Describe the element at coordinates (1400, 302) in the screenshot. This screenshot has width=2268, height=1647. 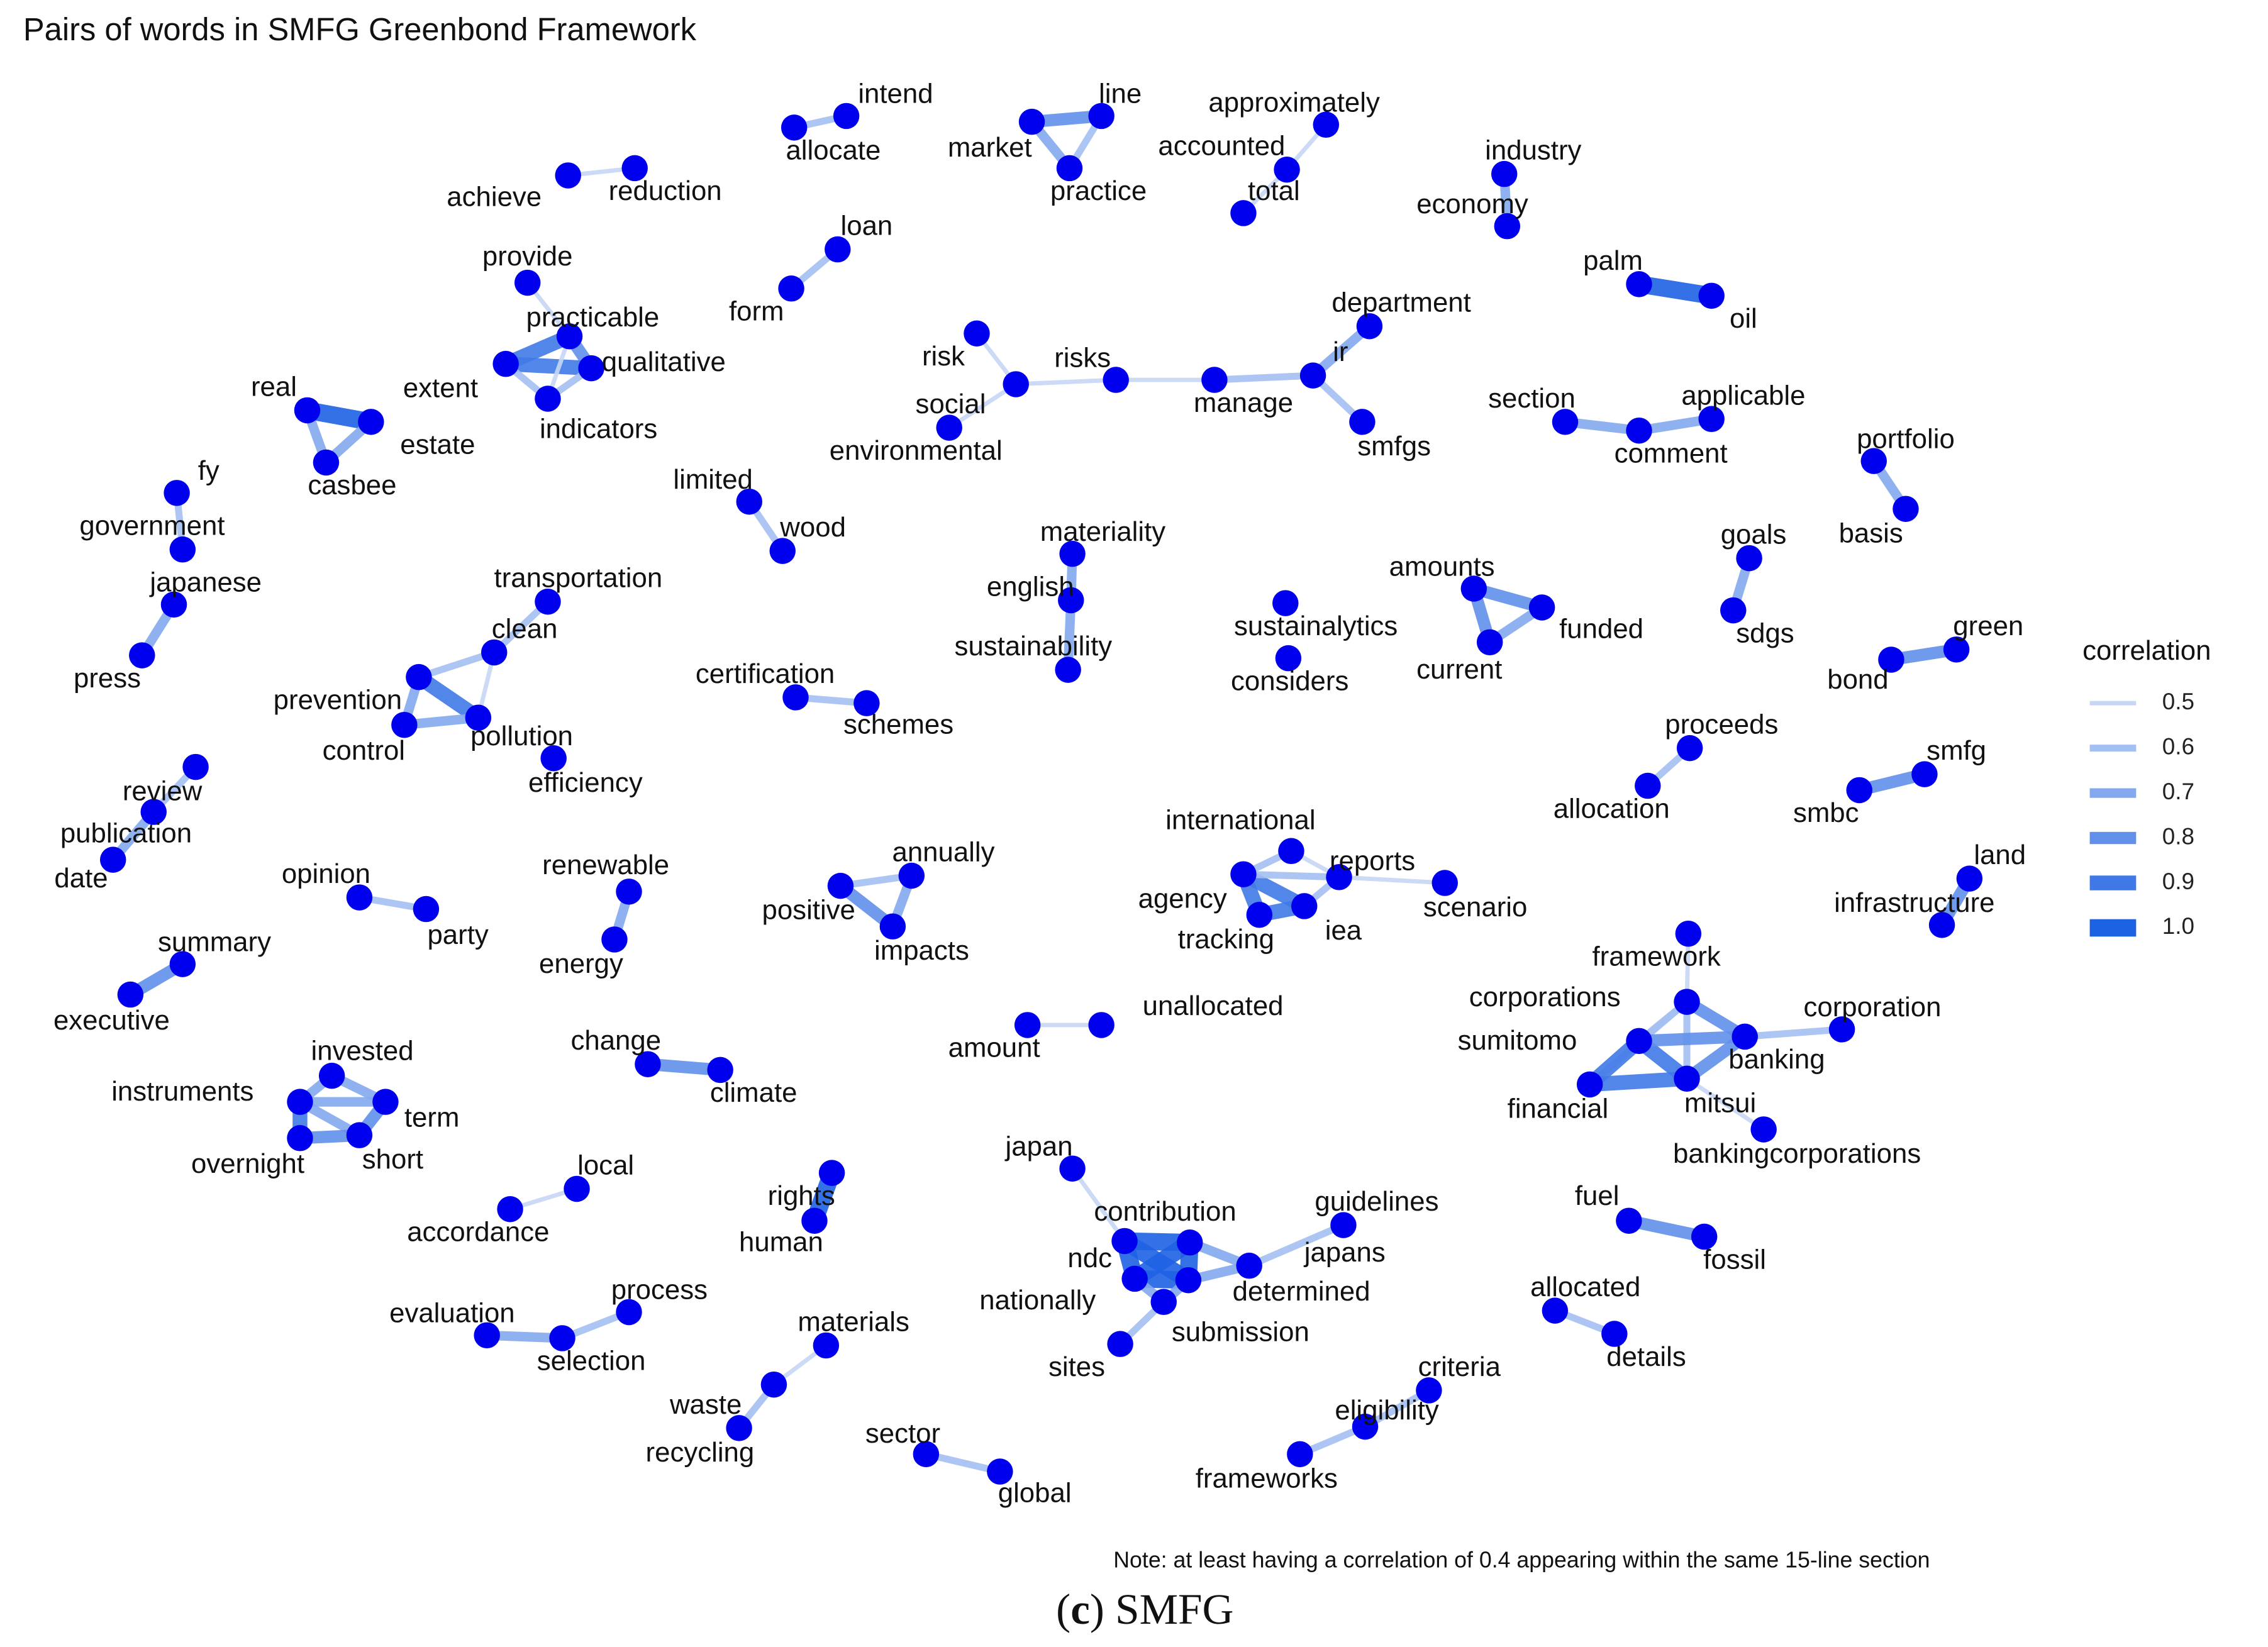
I see `node-label: department` at that location.